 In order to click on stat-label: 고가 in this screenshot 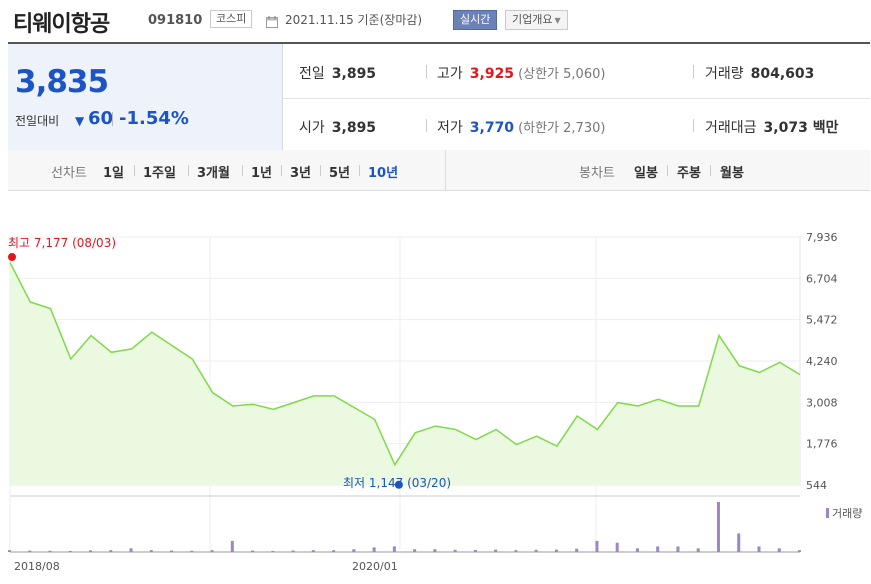, I will do `click(450, 74)`.